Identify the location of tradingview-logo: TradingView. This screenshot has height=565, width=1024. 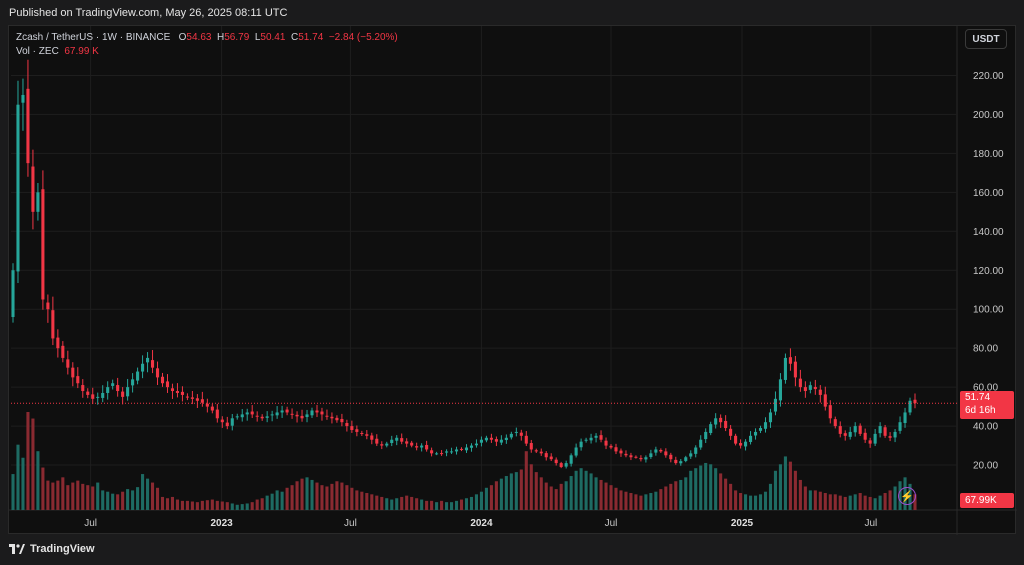
(52, 549).